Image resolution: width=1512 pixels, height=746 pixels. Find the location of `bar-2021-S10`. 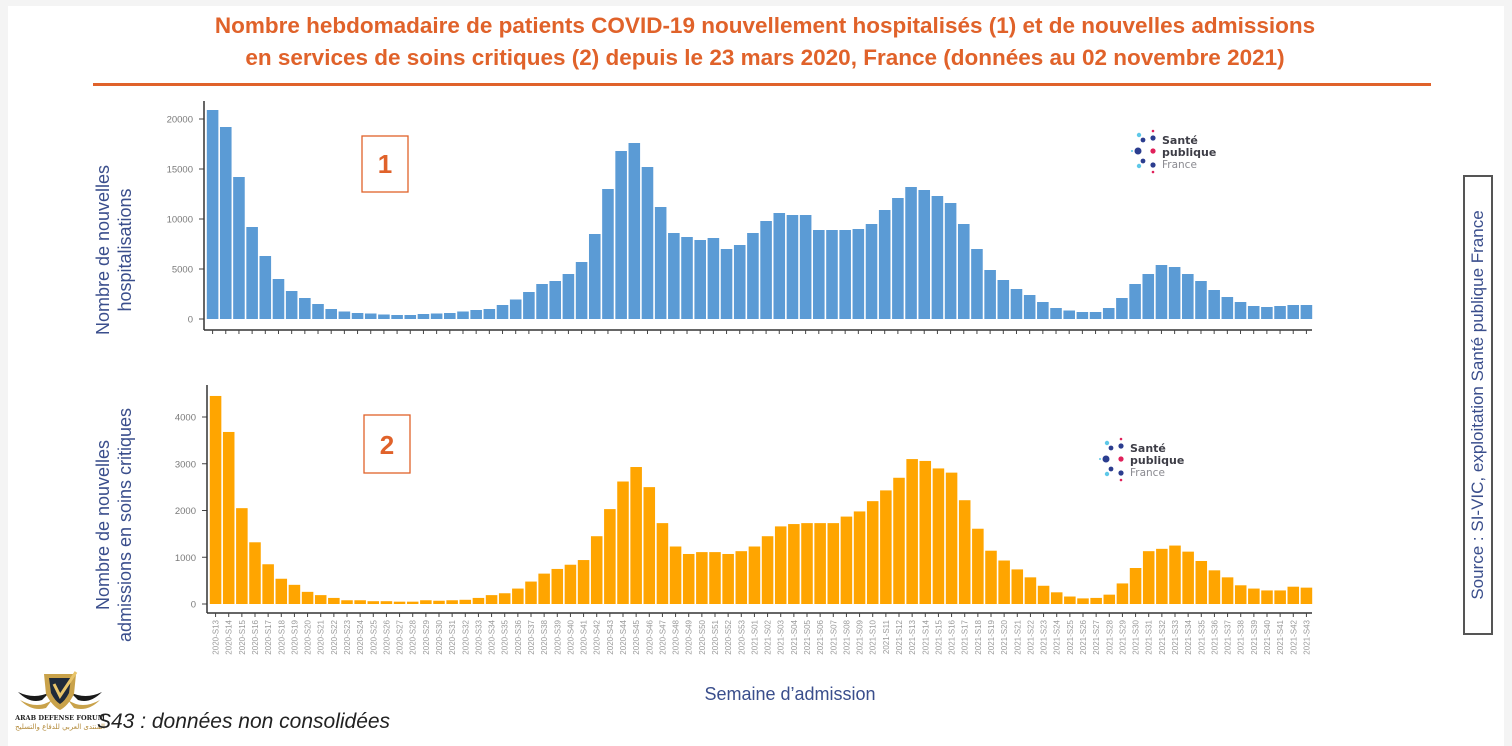

bar-2021-S10 is located at coordinates (872, 552).